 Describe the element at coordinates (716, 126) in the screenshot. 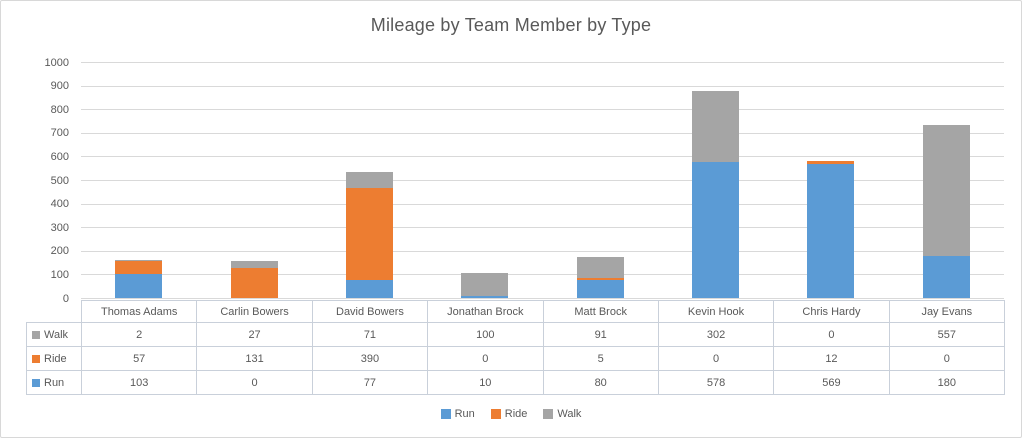

I see `bar-segment-walk-kevin-hook` at that location.